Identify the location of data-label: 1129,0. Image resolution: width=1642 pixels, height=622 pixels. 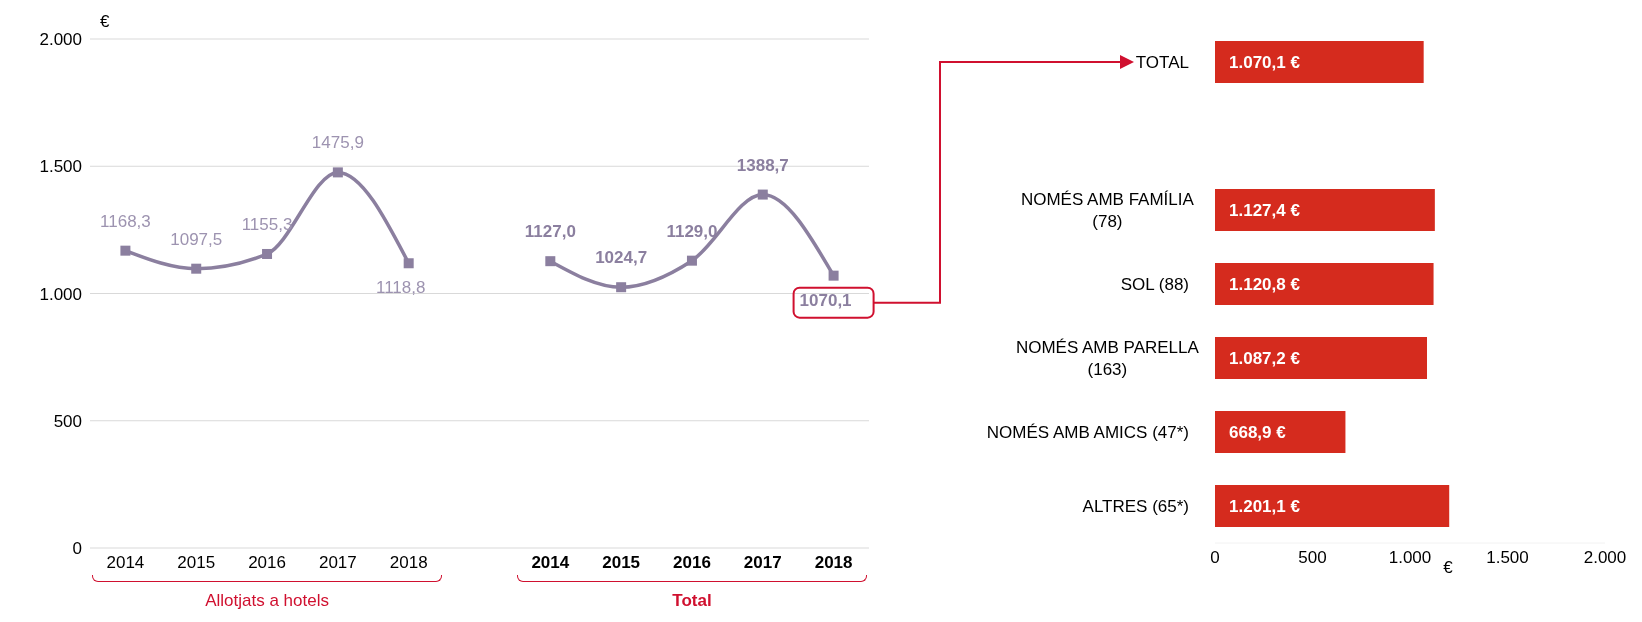
(692, 231).